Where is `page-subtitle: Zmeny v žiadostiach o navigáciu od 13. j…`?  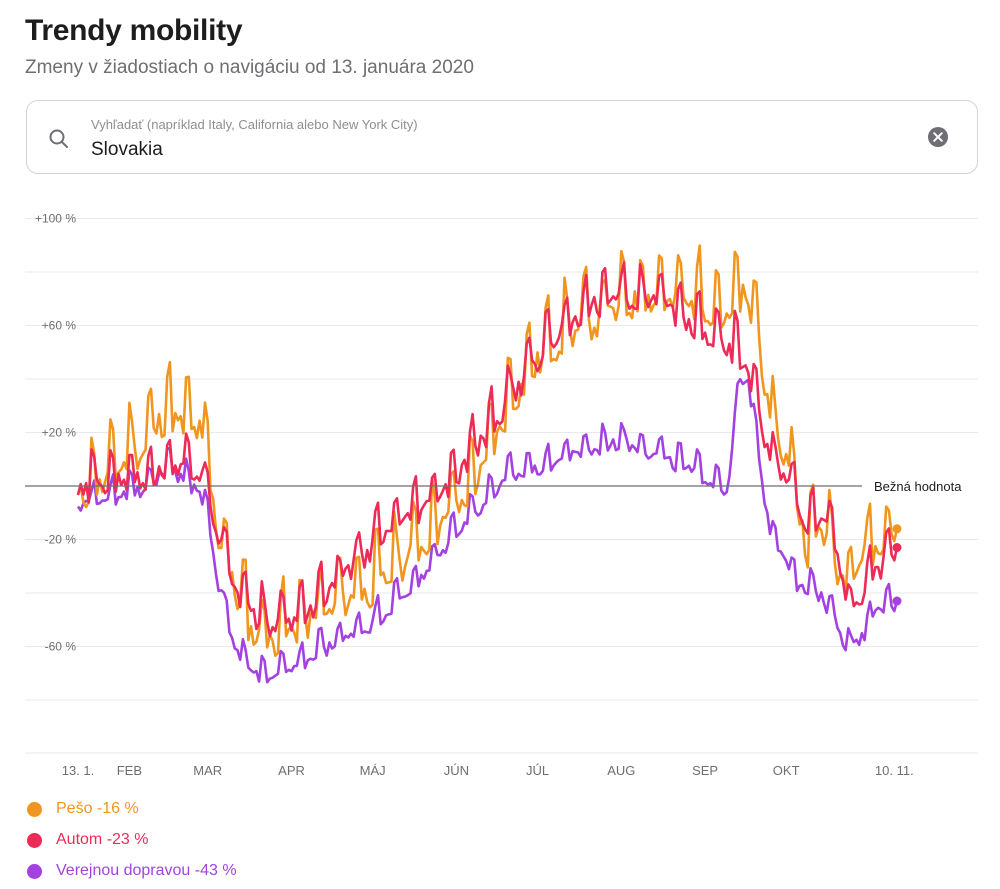 page-subtitle: Zmeny v žiadostiach o navigáciu od 13. j… is located at coordinates (249, 67).